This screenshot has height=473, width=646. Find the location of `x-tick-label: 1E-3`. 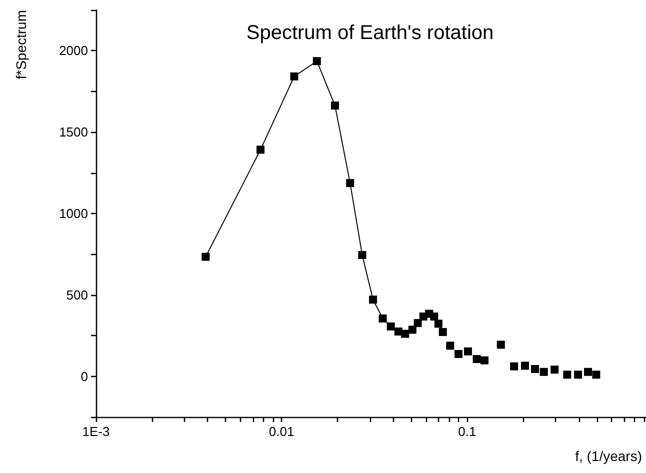

x-tick-label: 1E-3 is located at coordinates (96, 431).